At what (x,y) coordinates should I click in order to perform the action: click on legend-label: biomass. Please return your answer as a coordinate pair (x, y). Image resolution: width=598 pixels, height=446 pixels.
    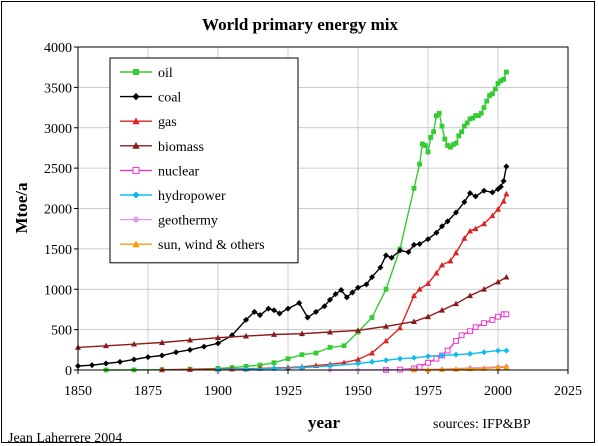
    Looking at the image, I should click on (181, 147).